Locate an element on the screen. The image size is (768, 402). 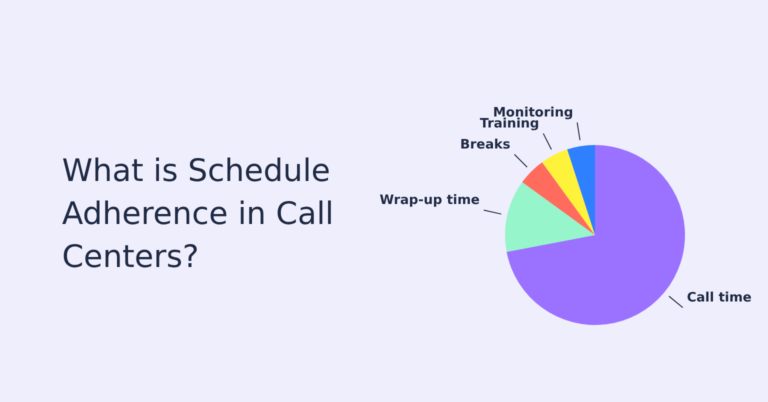
slice-label: Wrap-up time is located at coordinates (430, 200).